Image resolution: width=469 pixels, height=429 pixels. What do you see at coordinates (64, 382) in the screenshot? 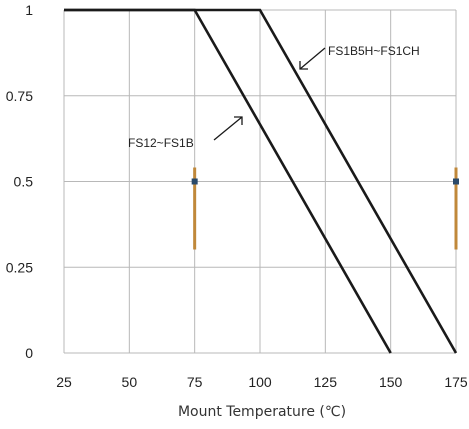
I see `x-tick-label: 25` at bounding box center [64, 382].